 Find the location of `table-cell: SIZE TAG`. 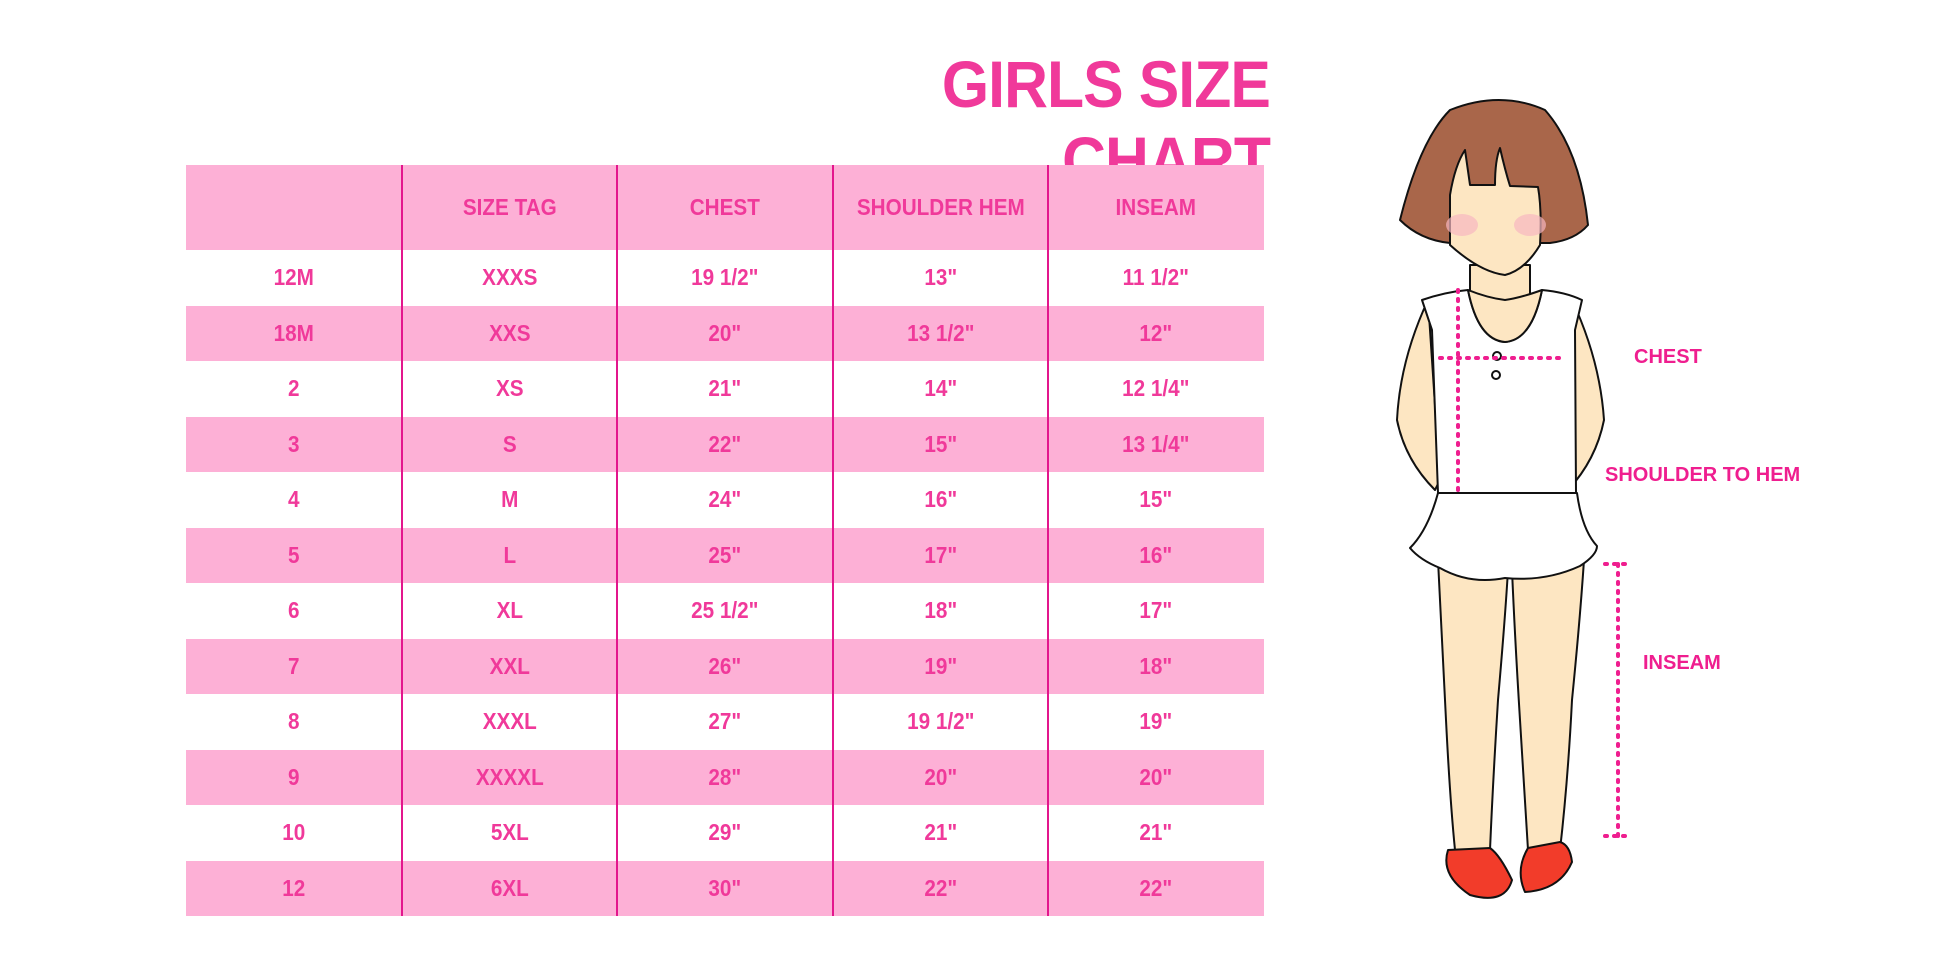

table-cell: SIZE TAG is located at coordinates (509, 207).